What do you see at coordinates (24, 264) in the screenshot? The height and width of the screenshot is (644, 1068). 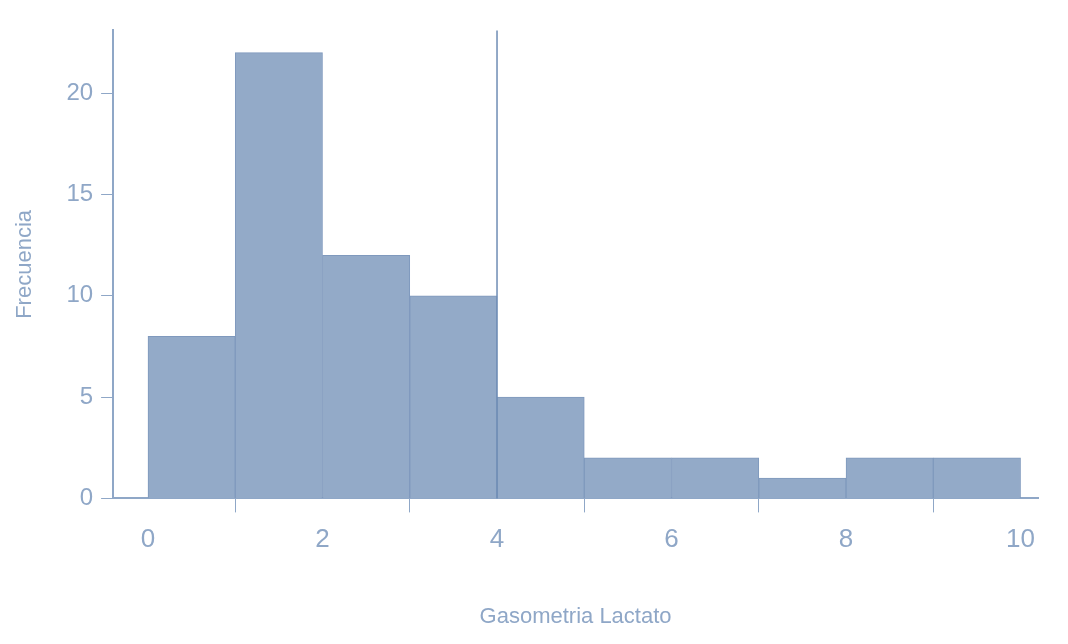 I see `y-axis-title: Frecuencia` at bounding box center [24, 264].